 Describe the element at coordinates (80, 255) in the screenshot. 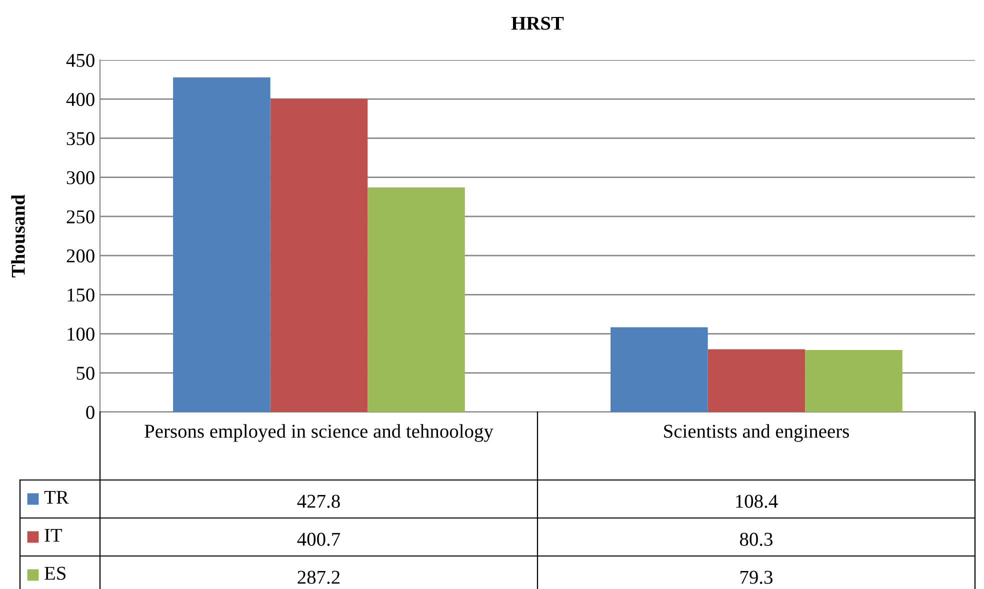

I see `y-tick-label: 200` at that location.